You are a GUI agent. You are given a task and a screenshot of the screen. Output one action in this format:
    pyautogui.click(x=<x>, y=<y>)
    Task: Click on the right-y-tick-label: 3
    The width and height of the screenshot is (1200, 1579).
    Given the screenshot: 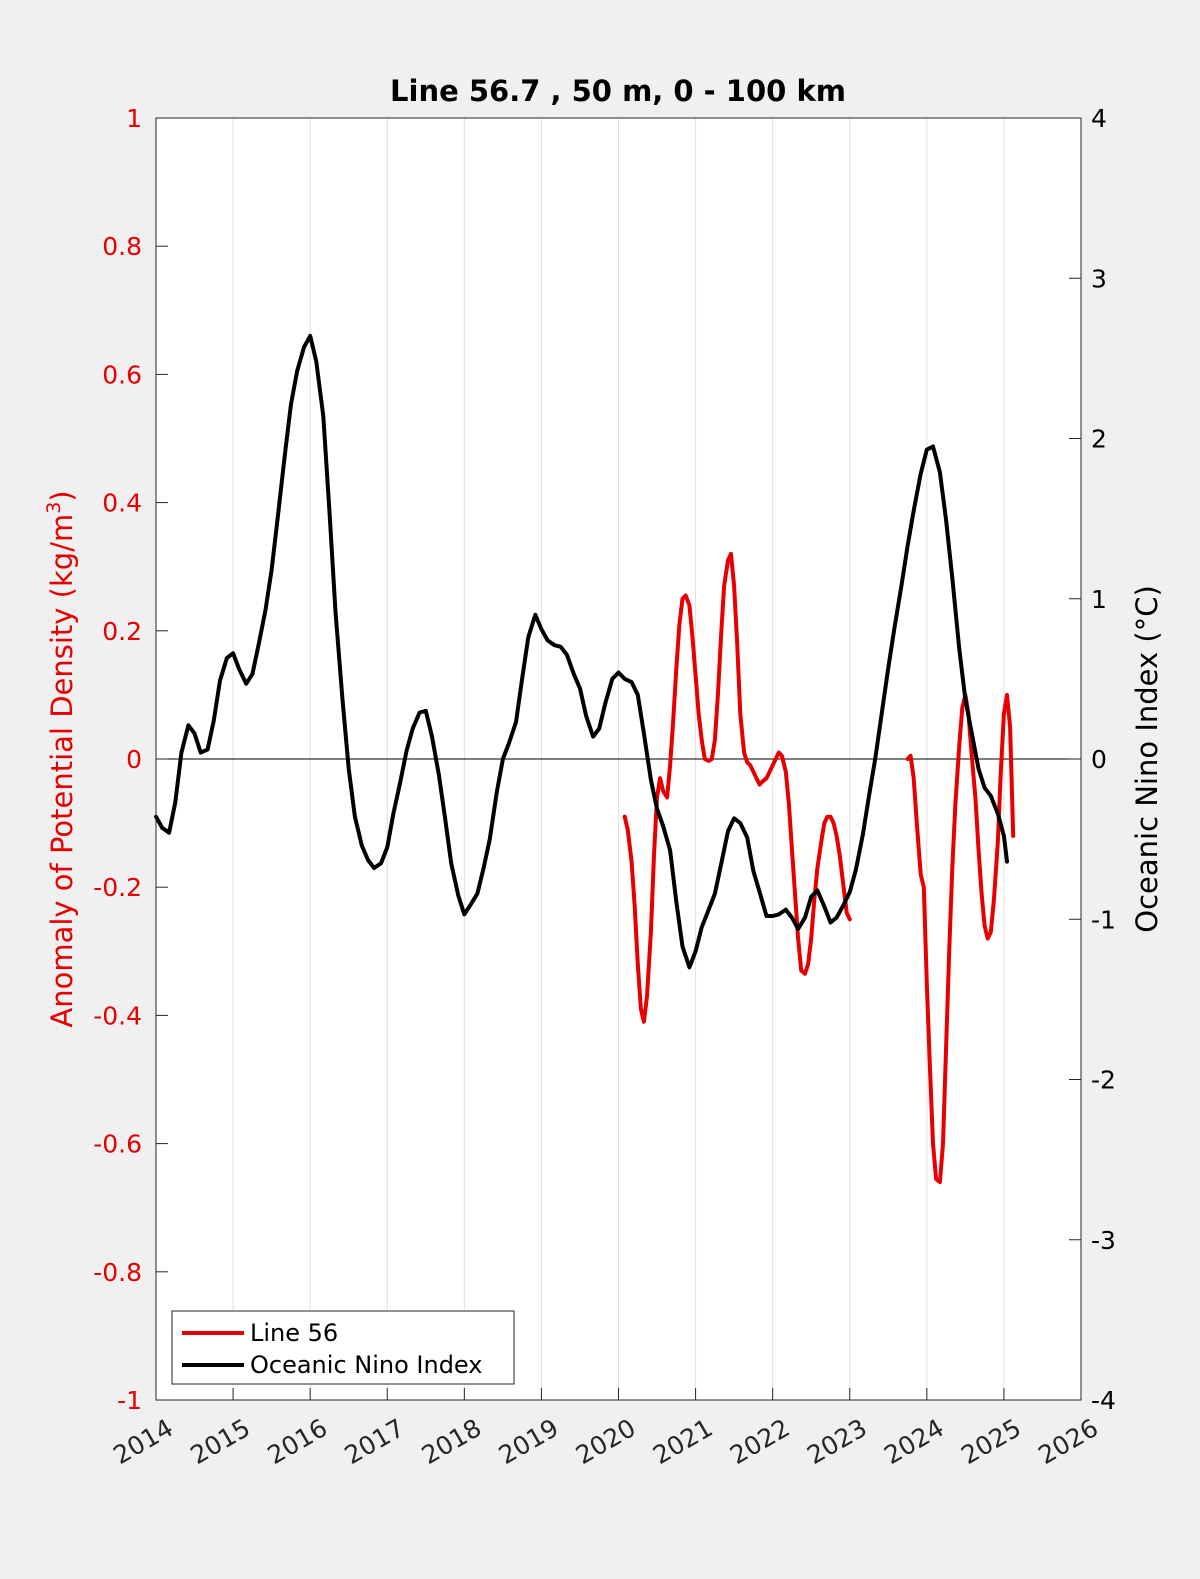 What is the action you would take?
    pyautogui.click(x=1099, y=278)
    